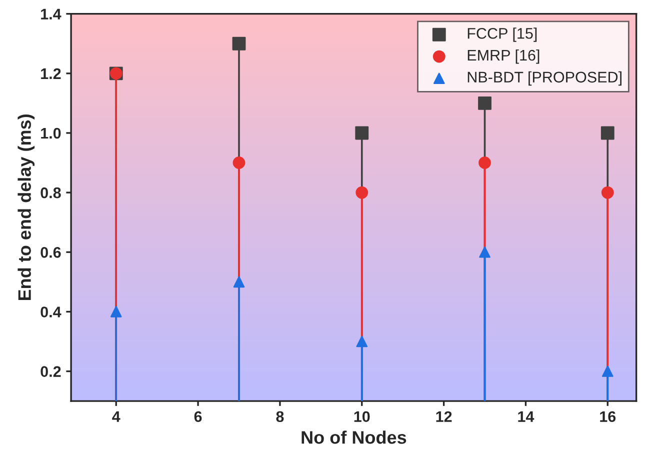  Describe the element at coordinates (362, 416) in the screenshot. I see `x-tick-label: 10` at that location.